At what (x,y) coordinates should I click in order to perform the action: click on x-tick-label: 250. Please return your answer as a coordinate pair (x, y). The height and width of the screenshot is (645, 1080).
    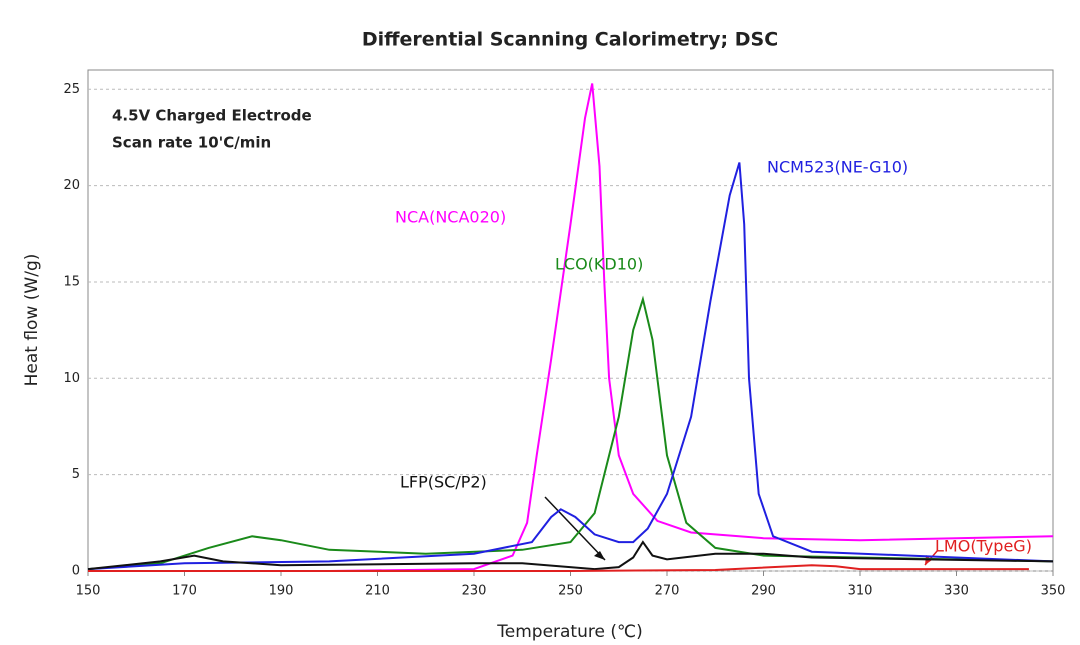
    Looking at the image, I should click on (570, 591).